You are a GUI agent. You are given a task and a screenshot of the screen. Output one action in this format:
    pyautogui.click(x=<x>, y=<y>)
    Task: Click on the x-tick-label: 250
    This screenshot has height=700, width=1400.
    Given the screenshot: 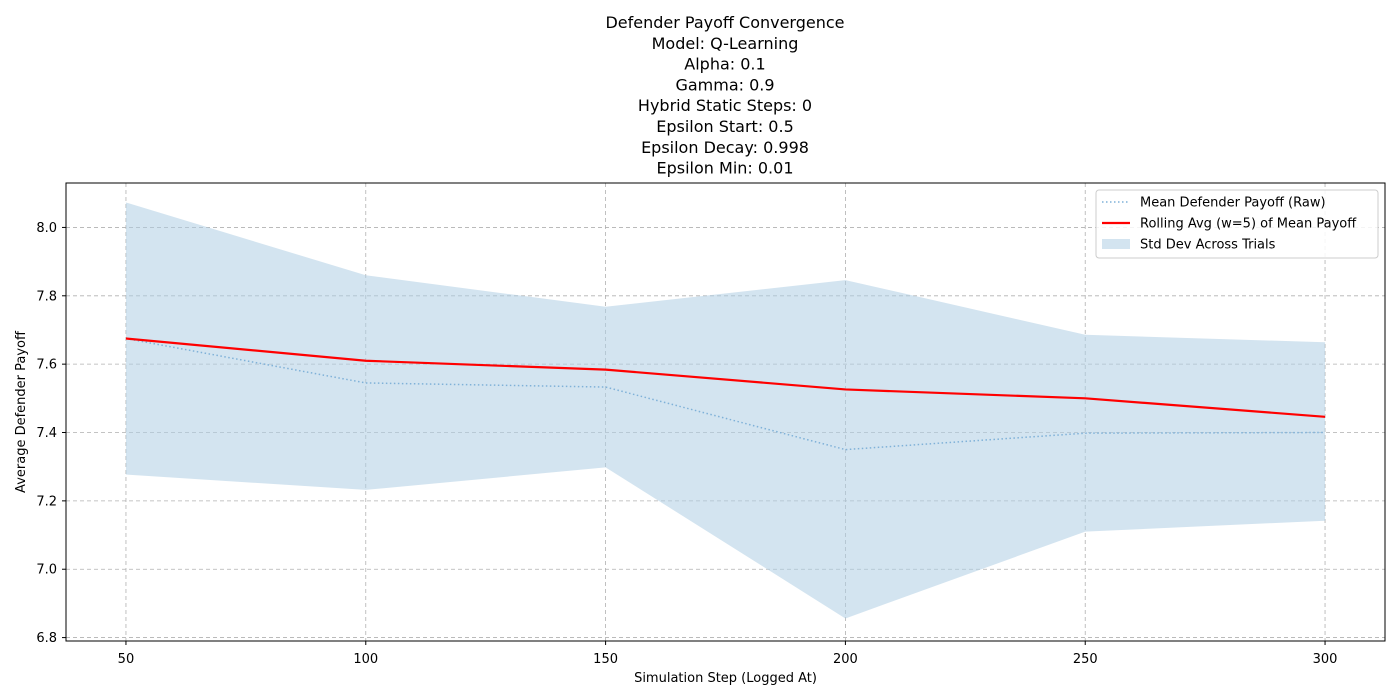 What is the action you would take?
    pyautogui.click(x=1085, y=659)
    